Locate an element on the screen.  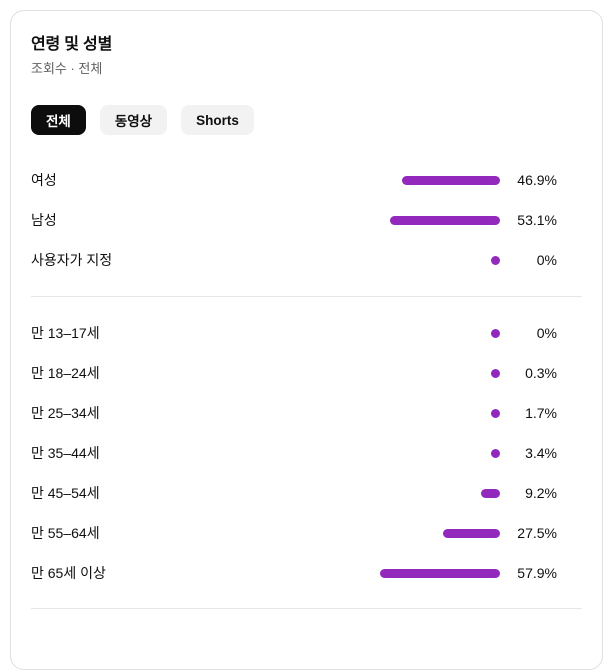
row-label: 만 35–44세 is located at coordinates (65, 453).